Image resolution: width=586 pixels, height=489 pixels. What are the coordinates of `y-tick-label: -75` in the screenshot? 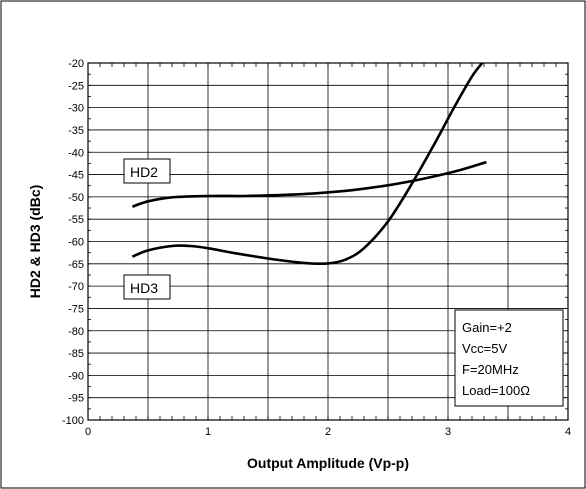 It's located at (76, 309).